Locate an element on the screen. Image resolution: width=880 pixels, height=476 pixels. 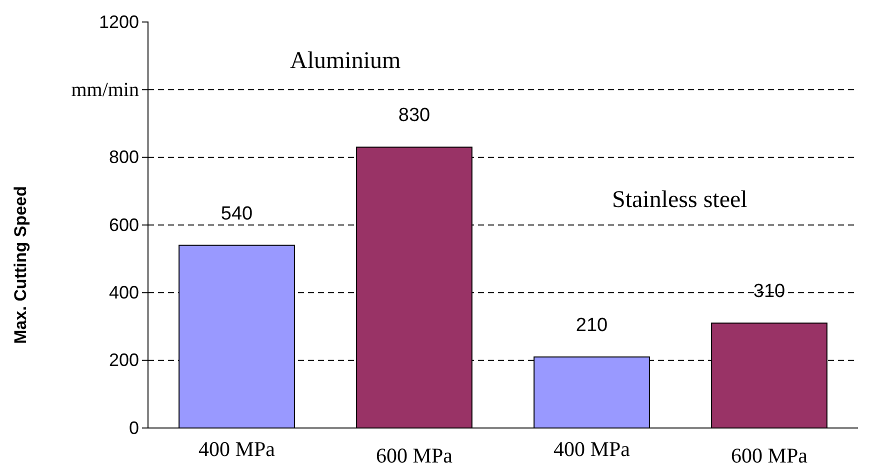
y-tick-label: 1200 is located at coordinates (118, 22).